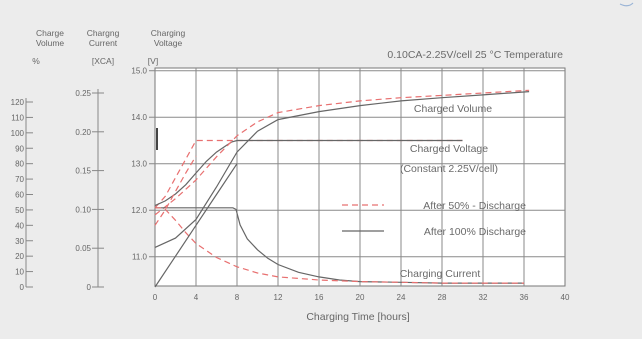 The height and width of the screenshot is (339, 642). What do you see at coordinates (440, 274) in the screenshot?
I see `annotation-charging-current: Charging Current` at bounding box center [440, 274].